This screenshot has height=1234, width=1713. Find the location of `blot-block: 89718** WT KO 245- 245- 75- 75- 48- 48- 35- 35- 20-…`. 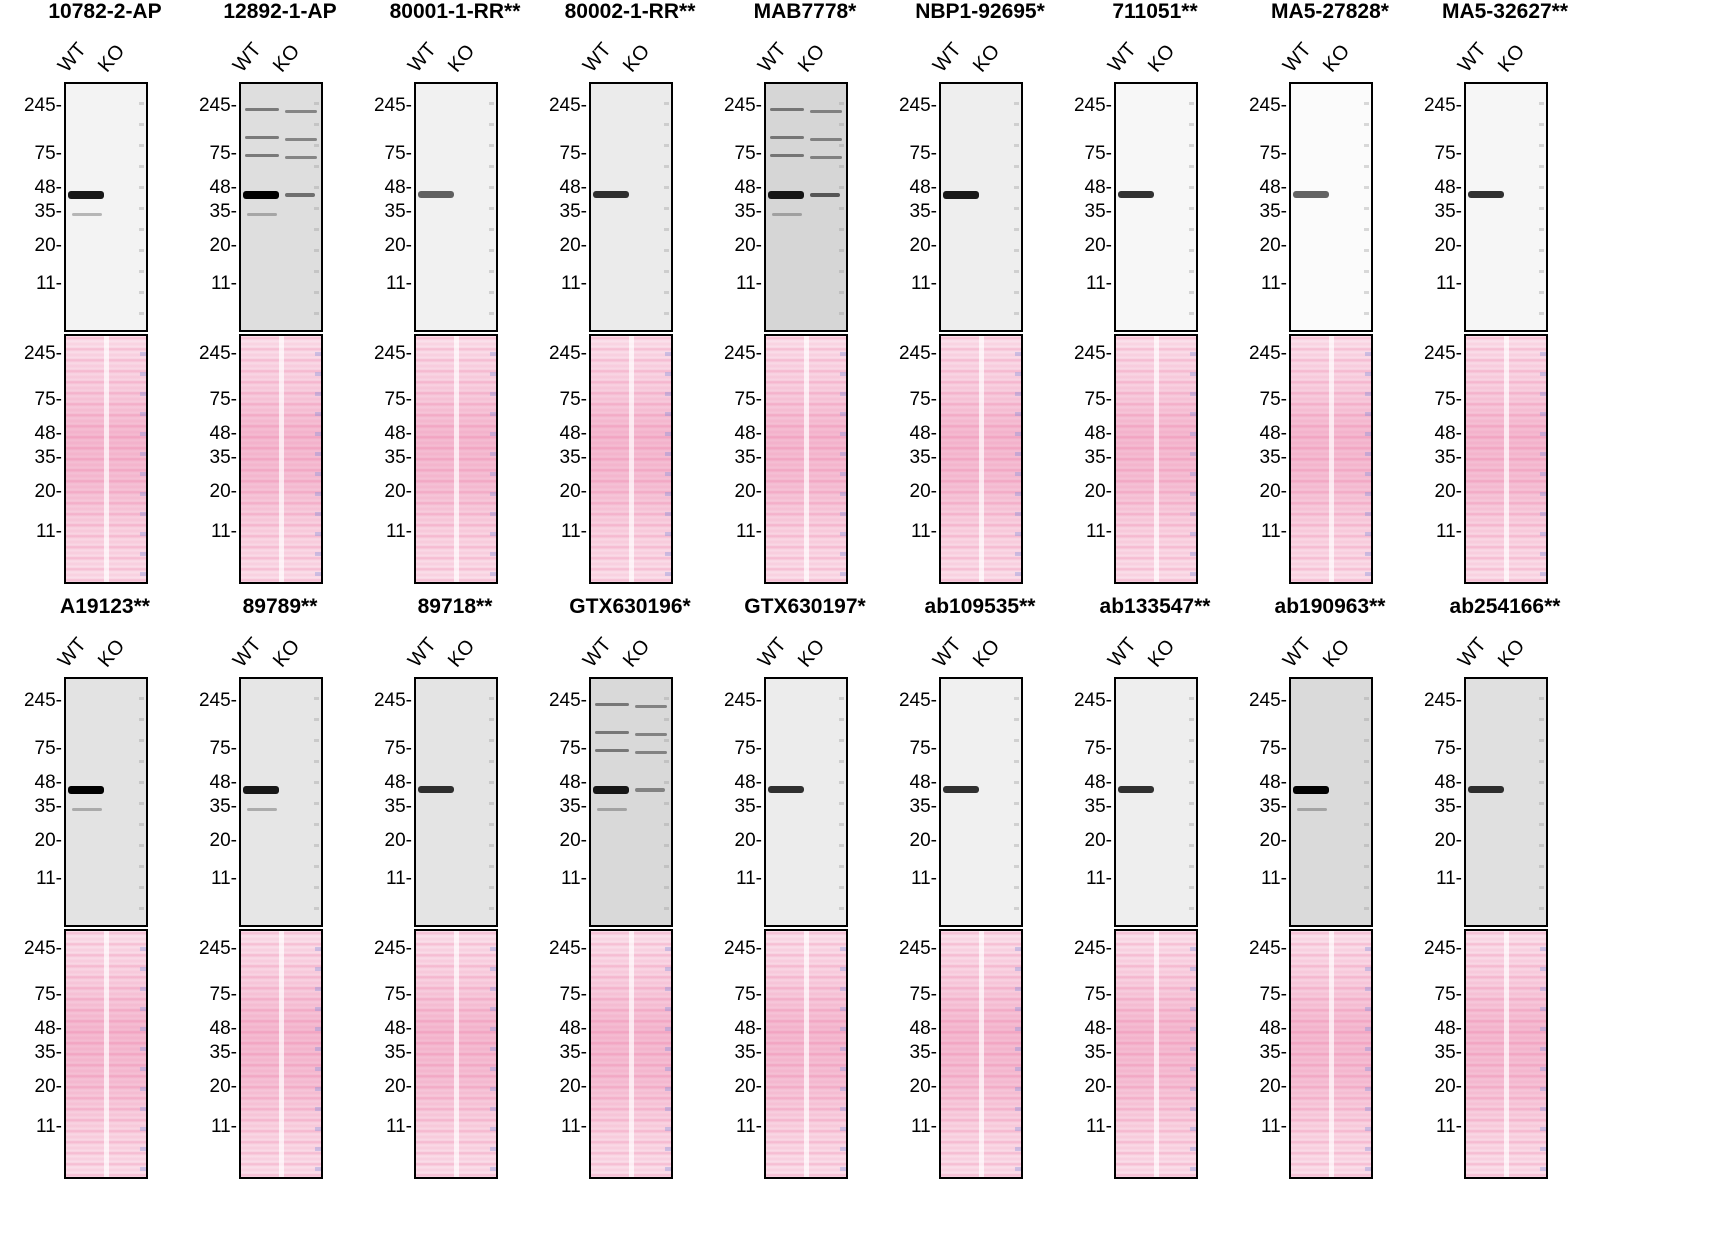

blot-block: 89718** WT KO 245- 245- 75- 75- 48- 48- 35- 35- 20-… is located at coordinates (455, 895).